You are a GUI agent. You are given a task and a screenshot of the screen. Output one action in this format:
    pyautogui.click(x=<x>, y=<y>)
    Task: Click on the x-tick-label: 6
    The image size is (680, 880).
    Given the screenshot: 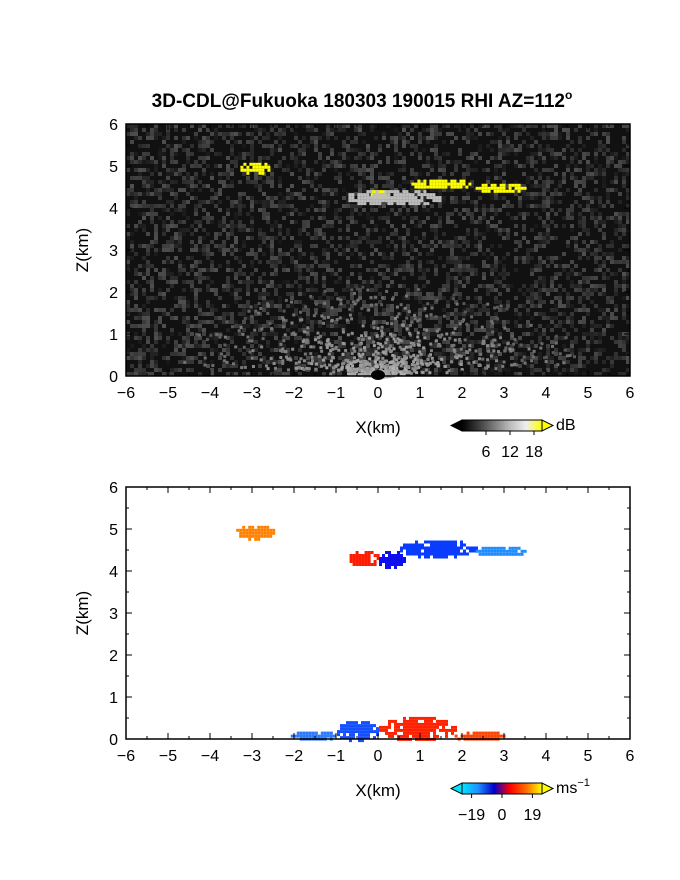 What is the action you would take?
    pyautogui.click(x=630, y=393)
    